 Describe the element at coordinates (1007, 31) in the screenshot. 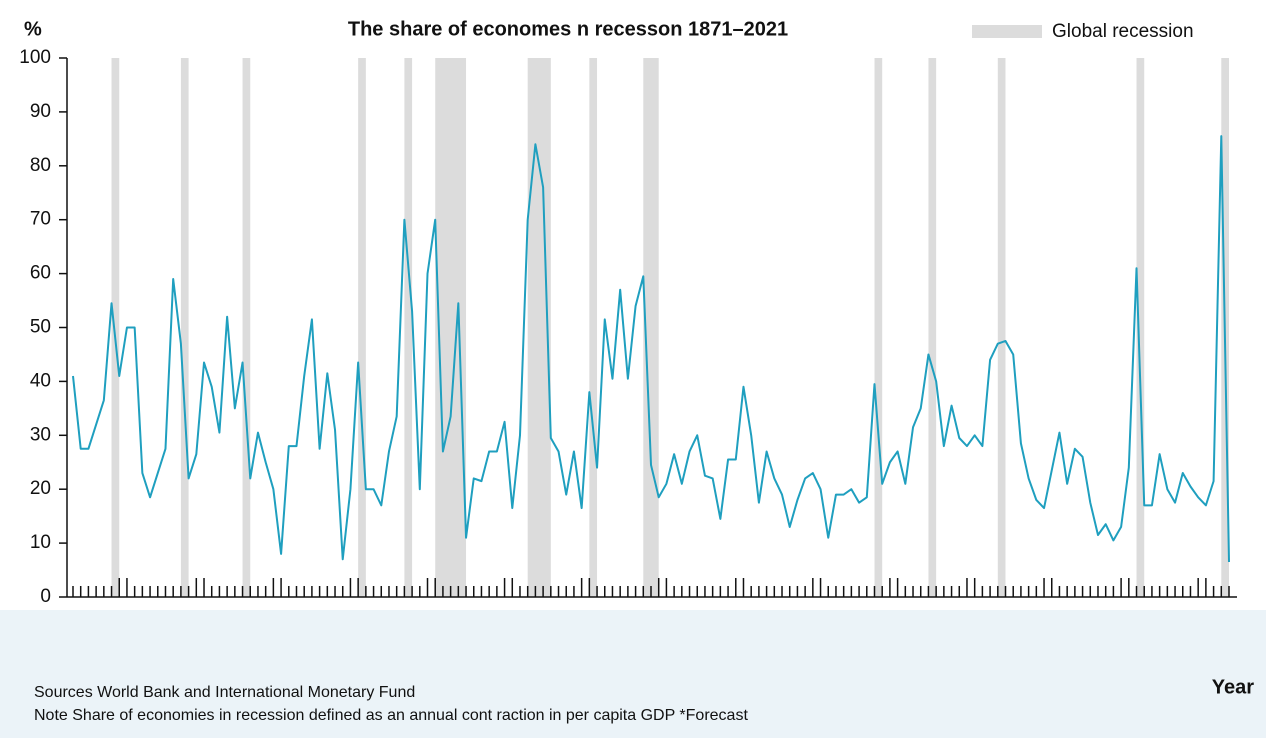

I see `legend-swatch` at that location.